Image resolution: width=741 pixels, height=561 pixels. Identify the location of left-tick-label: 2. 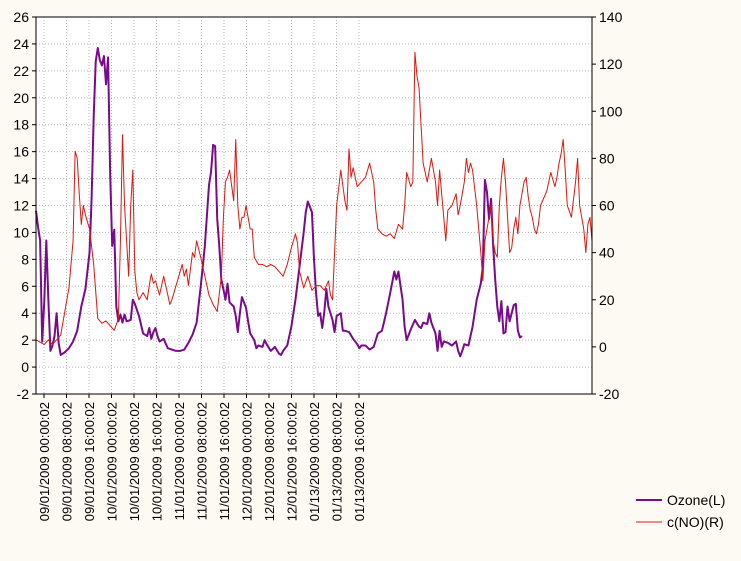
(25, 340).